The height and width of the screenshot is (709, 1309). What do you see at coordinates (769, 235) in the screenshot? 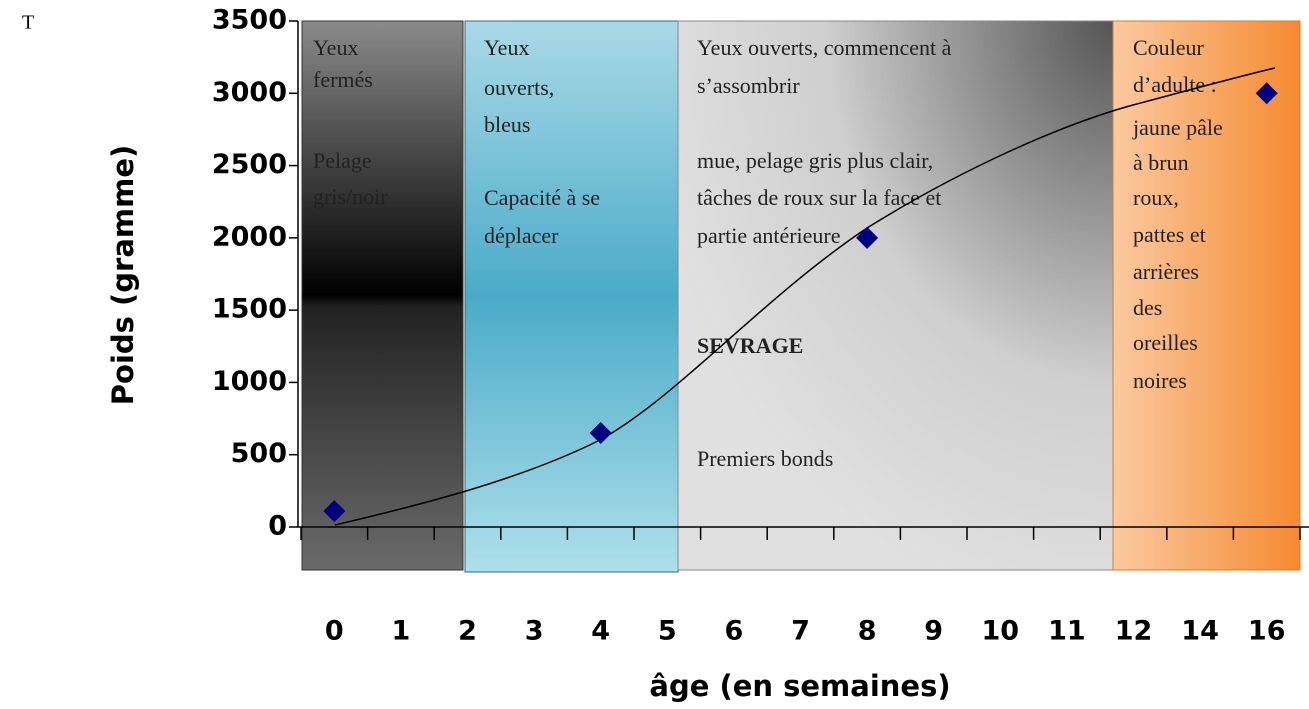
I see `phase-text: partie antérieure` at bounding box center [769, 235].